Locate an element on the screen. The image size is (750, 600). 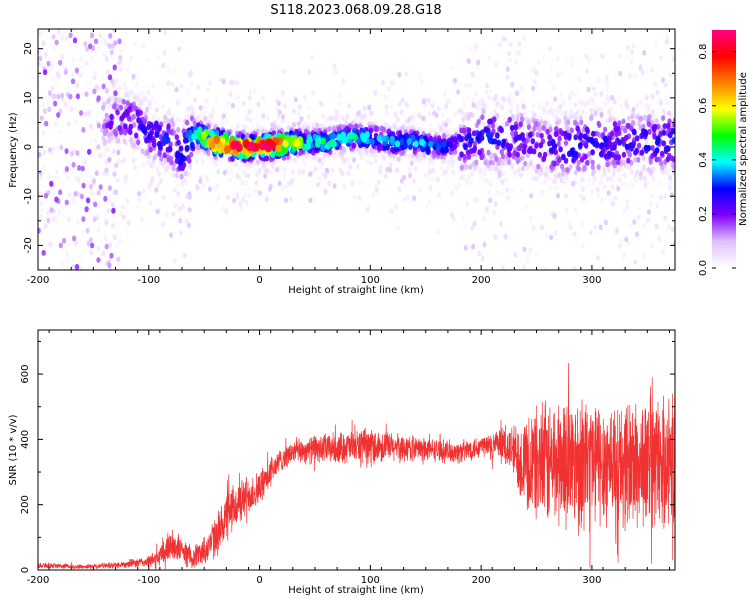
spectrogram-ylabel: Frequency (Hz) is located at coordinates (13, 150).